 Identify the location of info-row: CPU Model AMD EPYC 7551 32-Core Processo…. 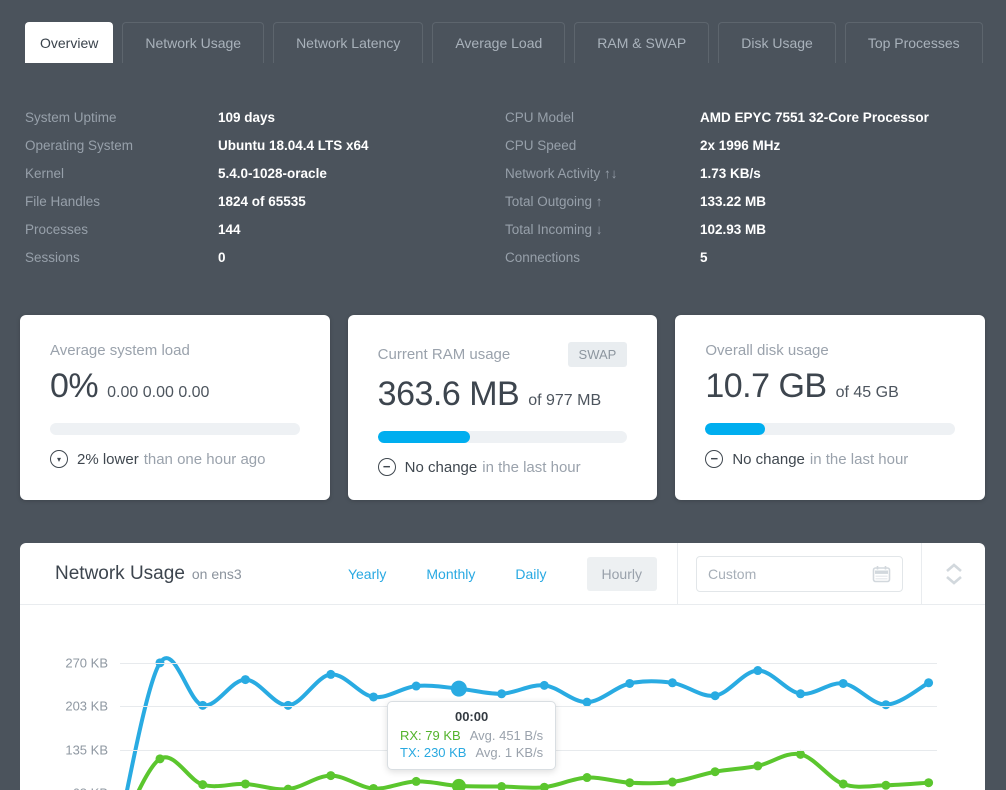
(745, 117).